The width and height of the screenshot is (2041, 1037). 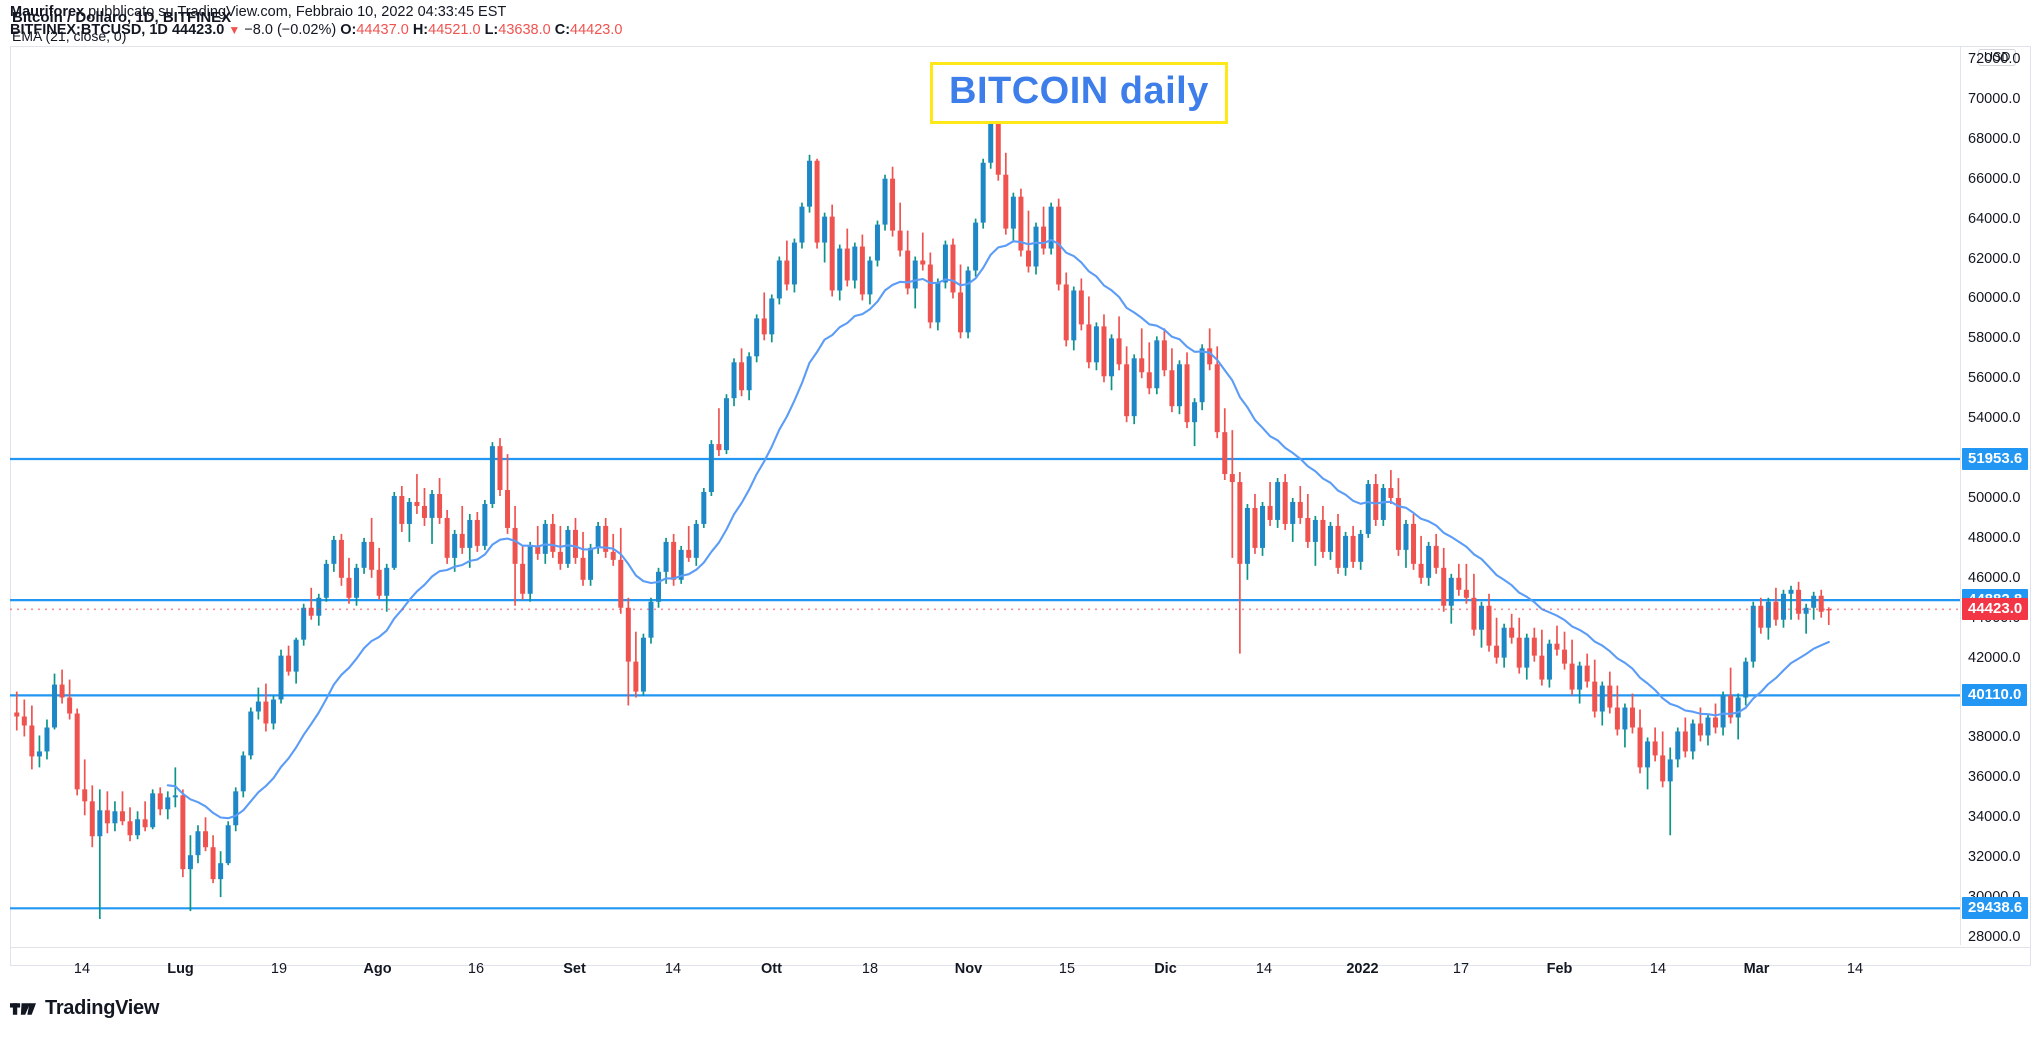 I want to click on low-value: 43638.0, so click(x=524, y=30).